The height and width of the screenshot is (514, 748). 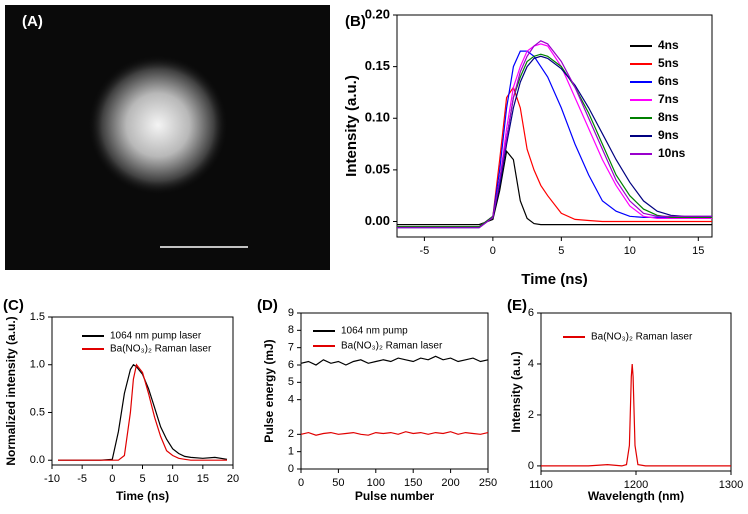 What do you see at coordinates (156, 336) in the screenshot?
I see `legend-label: 1064 nm pump laser` at bounding box center [156, 336].